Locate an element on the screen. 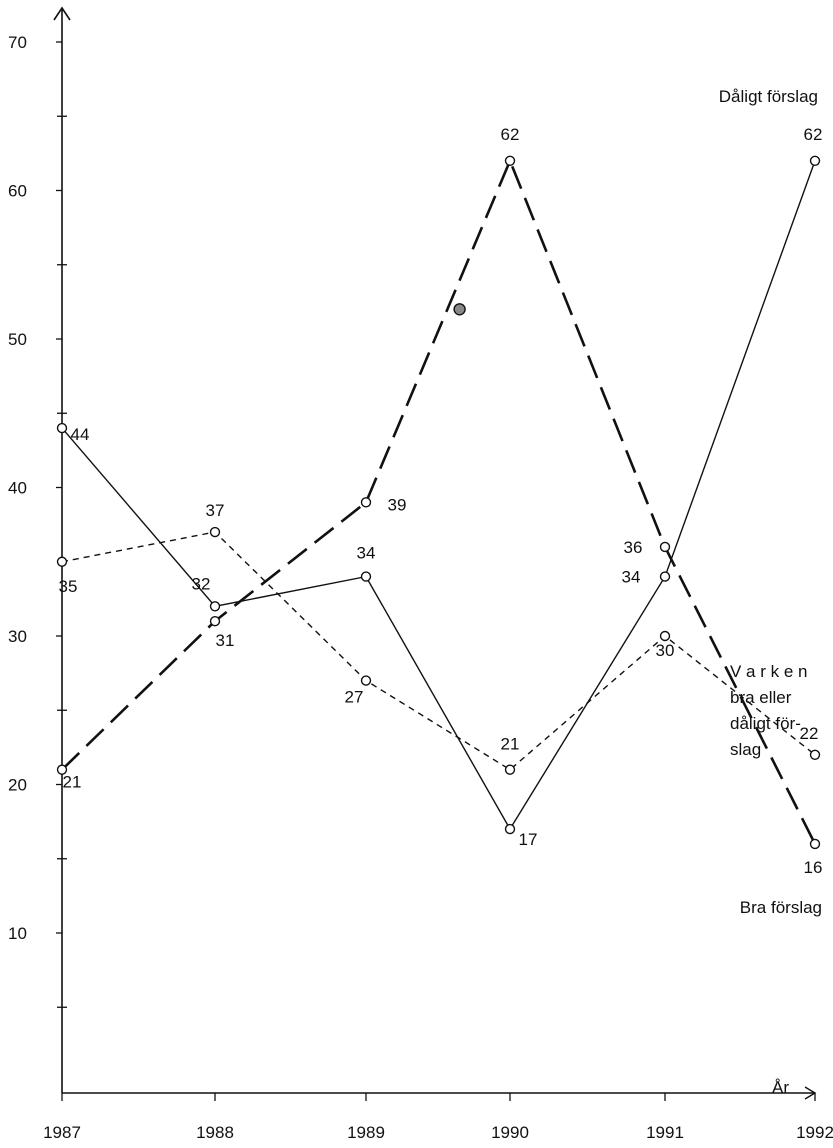 This screenshot has width=833, height=1148. x-tick-label: 1991 is located at coordinates (665, 1132).